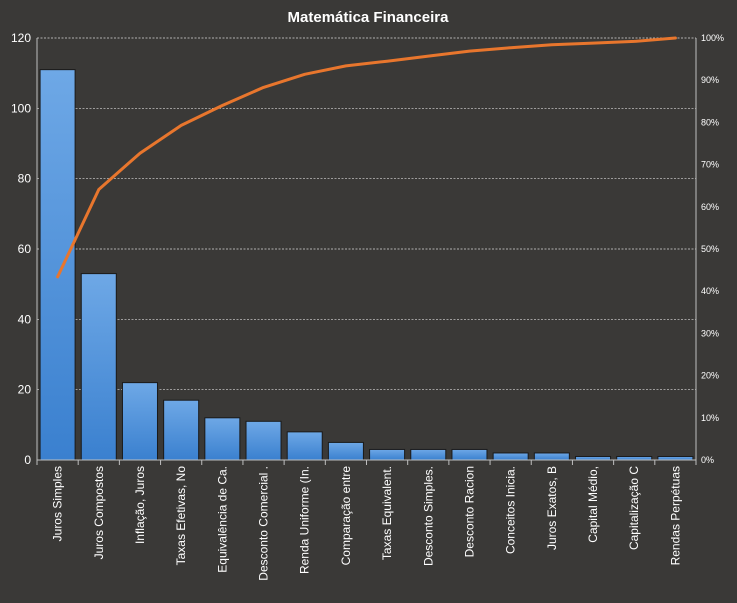 Image resolution: width=737 pixels, height=603 pixels. What do you see at coordinates (25, 179) in the screenshot?
I see `left-tick-label: 80` at bounding box center [25, 179].